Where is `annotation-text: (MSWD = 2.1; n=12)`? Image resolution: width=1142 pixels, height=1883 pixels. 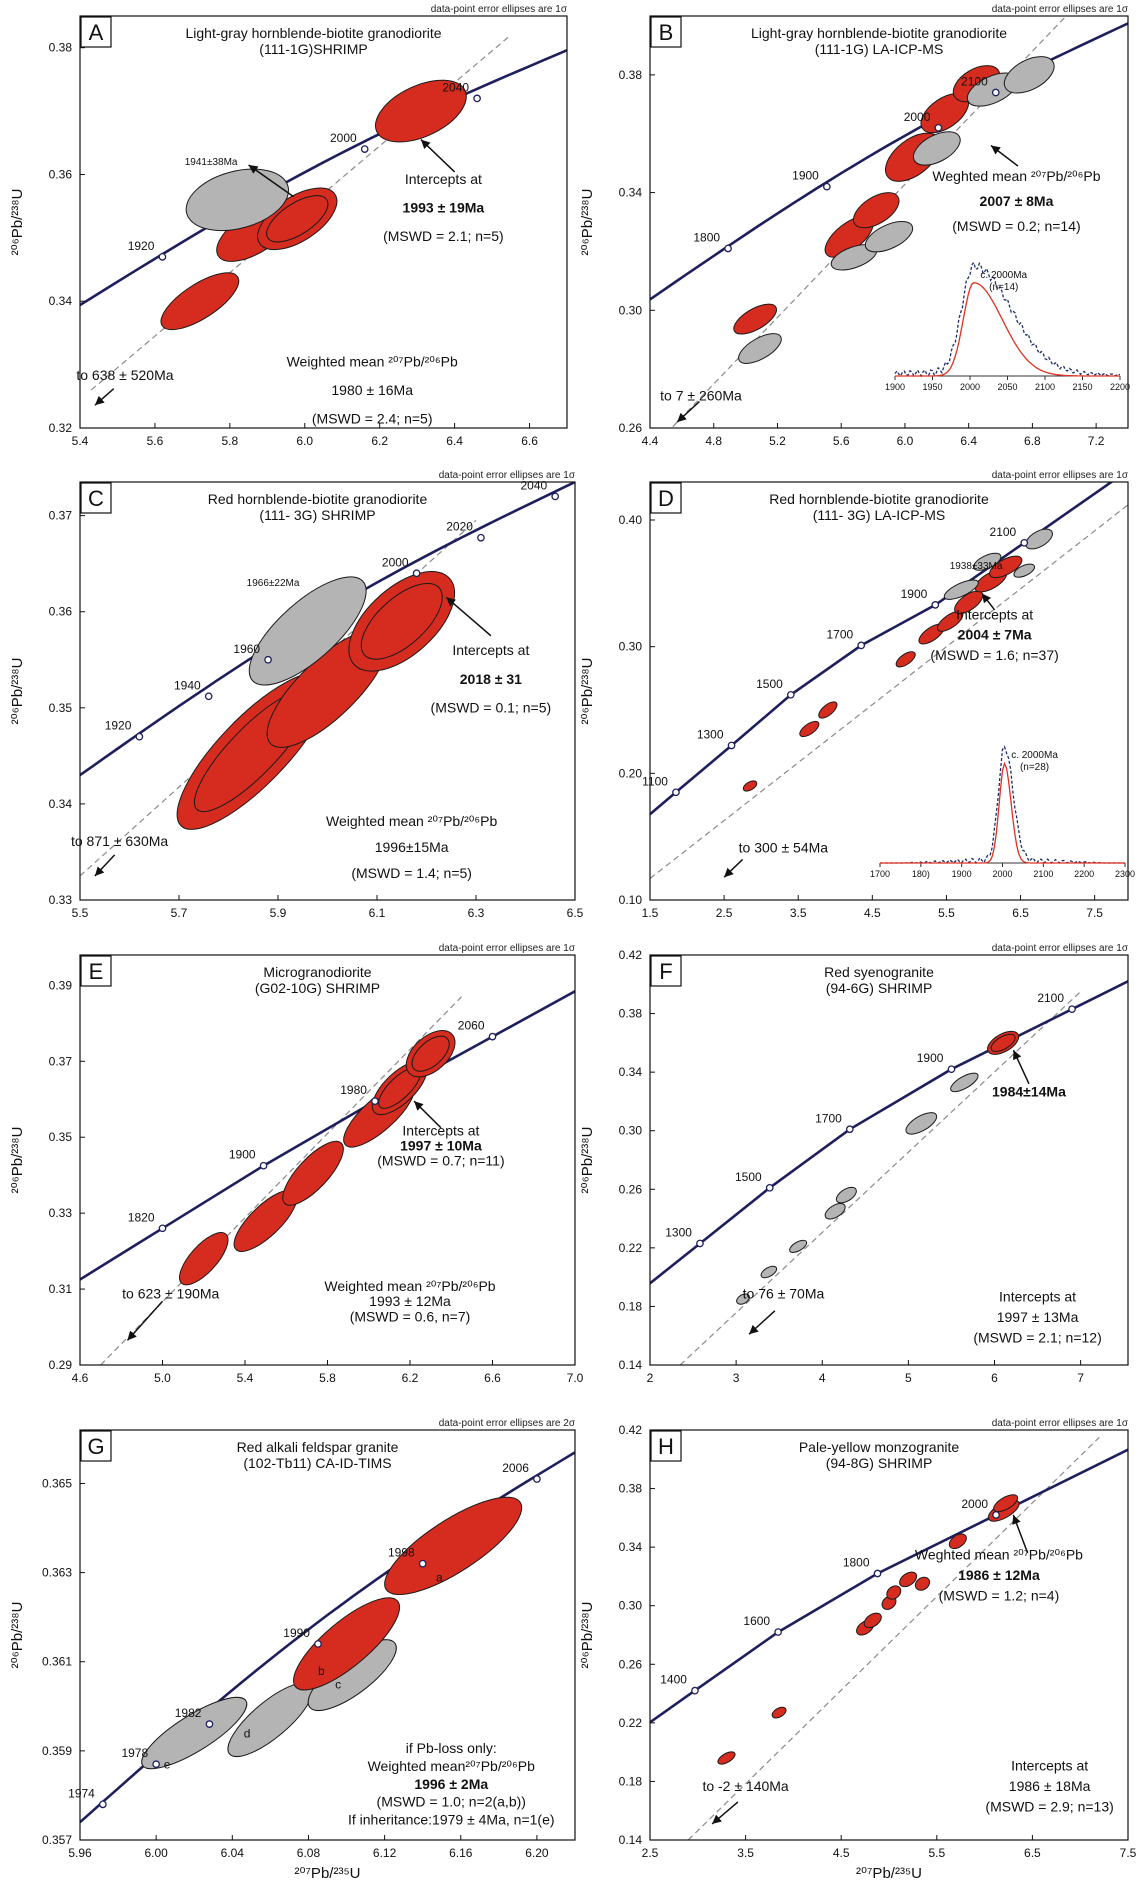 annotation-text: (MSWD = 2.1; n=12) is located at coordinates (1037, 1337).